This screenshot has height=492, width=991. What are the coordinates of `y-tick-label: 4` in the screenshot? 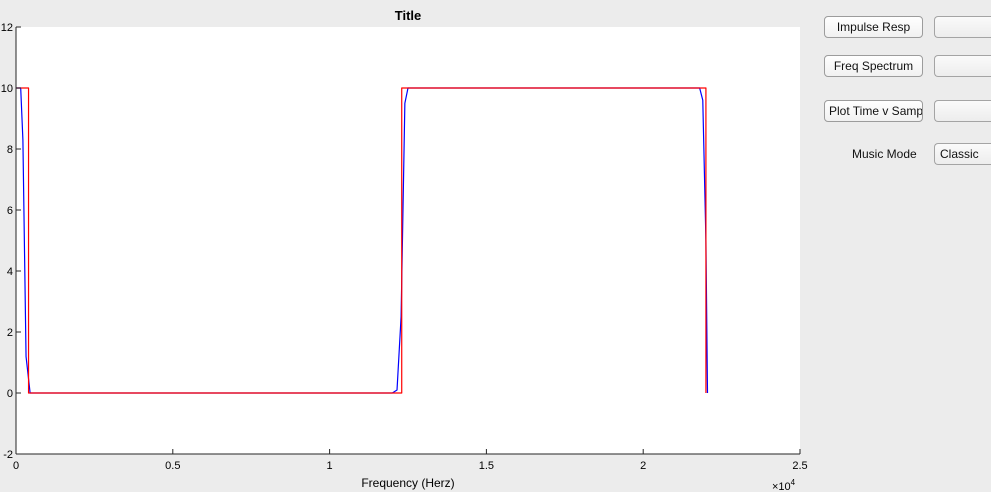 It's located at (10, 272).